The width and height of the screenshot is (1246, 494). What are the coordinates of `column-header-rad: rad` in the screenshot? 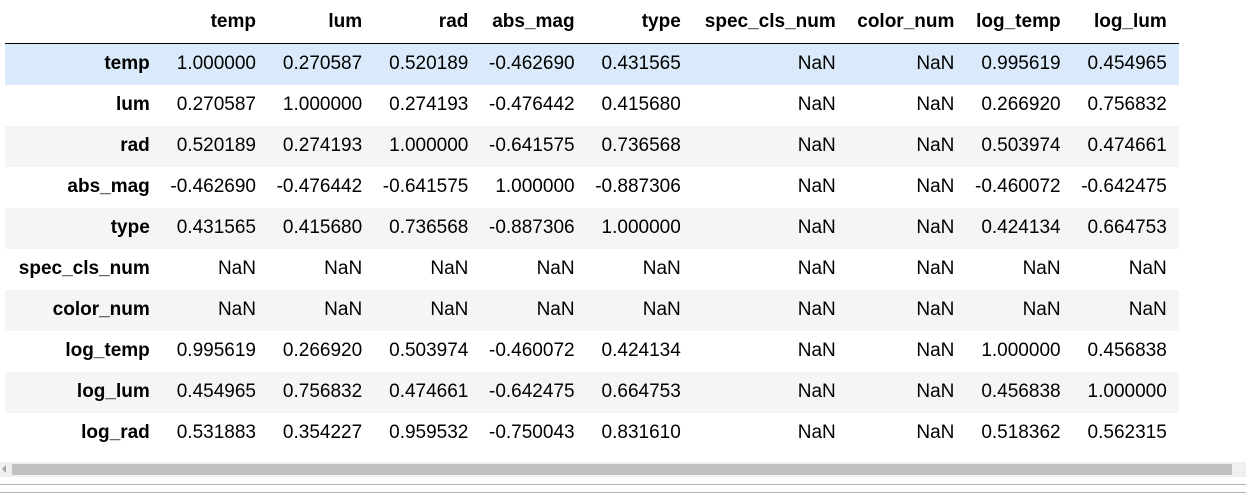 It's located at (427, 22).